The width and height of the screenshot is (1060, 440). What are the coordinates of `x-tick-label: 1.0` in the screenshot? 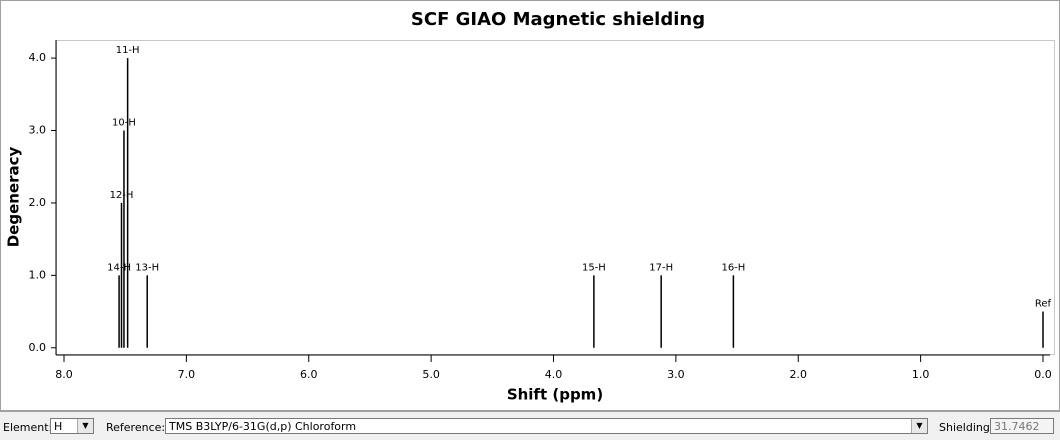 It's located at (921, 374).